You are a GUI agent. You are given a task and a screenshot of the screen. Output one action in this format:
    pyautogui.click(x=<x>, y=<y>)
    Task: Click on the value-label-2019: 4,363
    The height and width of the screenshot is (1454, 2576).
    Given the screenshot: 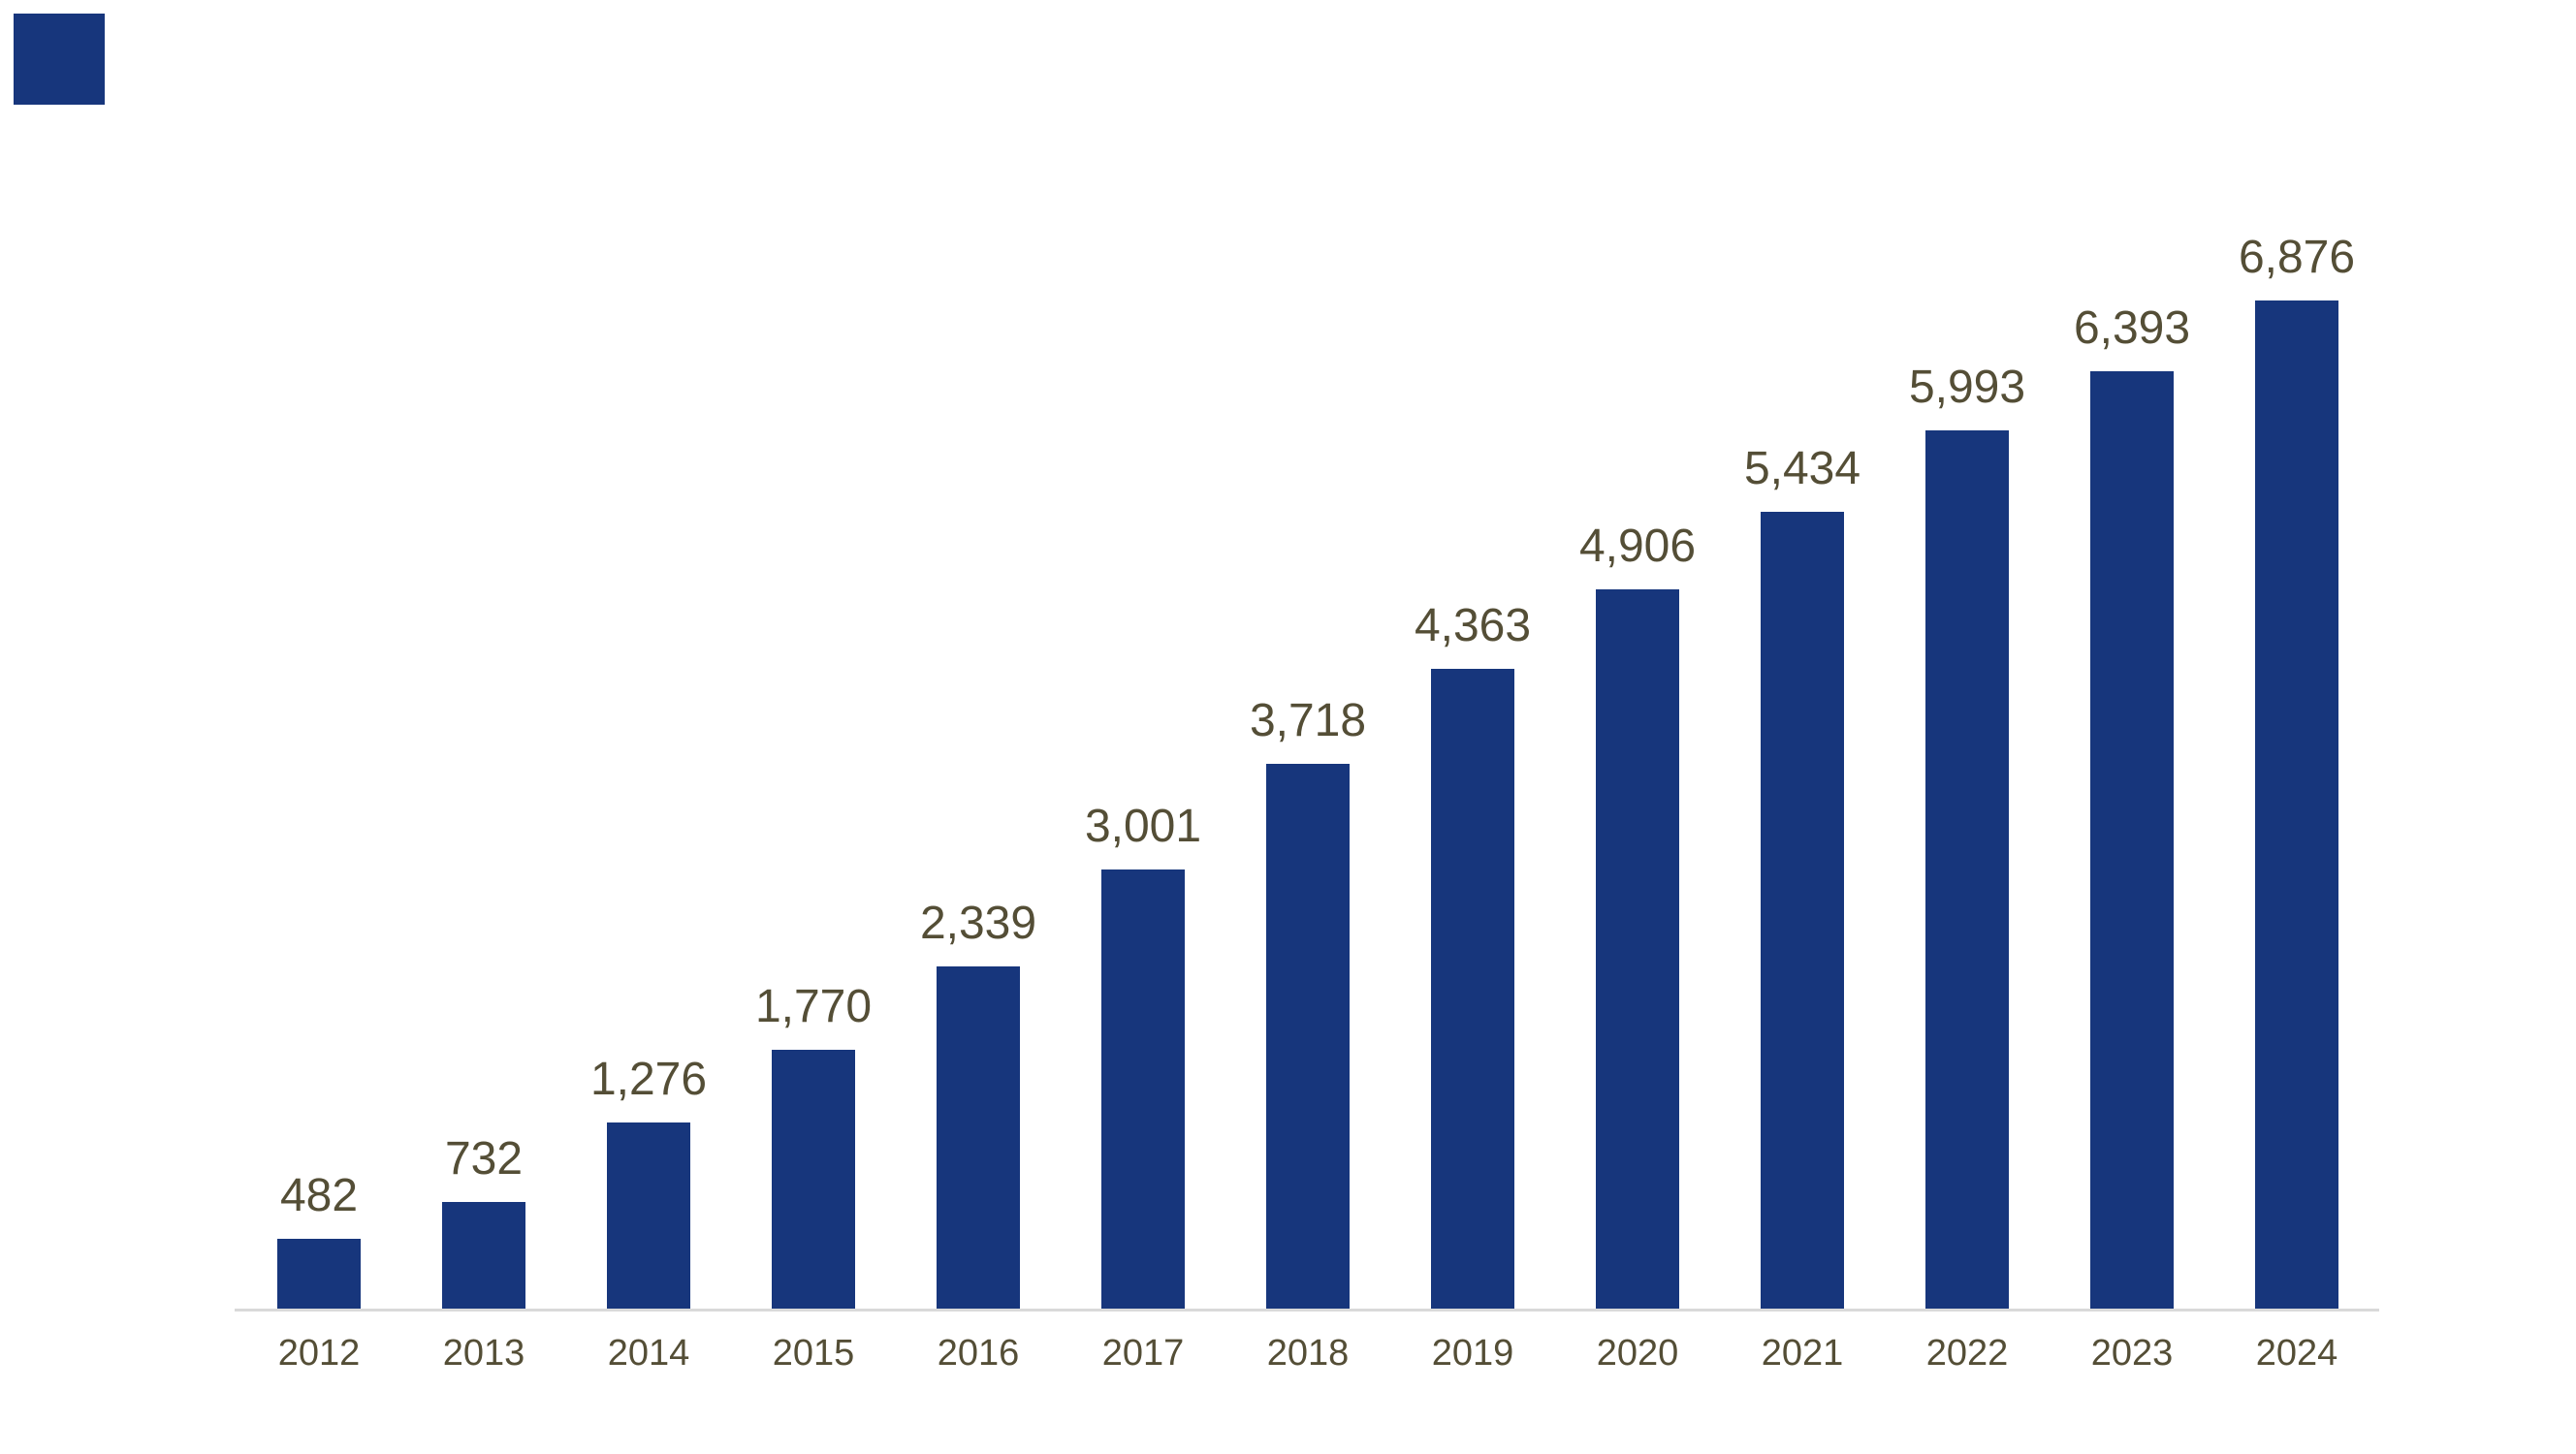 What is the action you would take?
    pyautogui.click(x=1473, y=625)
    